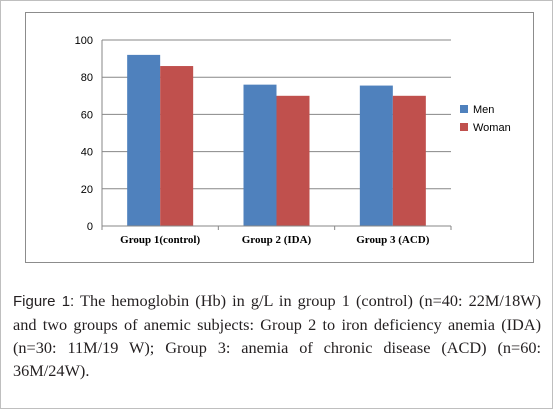  Describe the element at coordinates (492, 128) in the screenshot. I see `legend-label-woman: Woman` at that location.